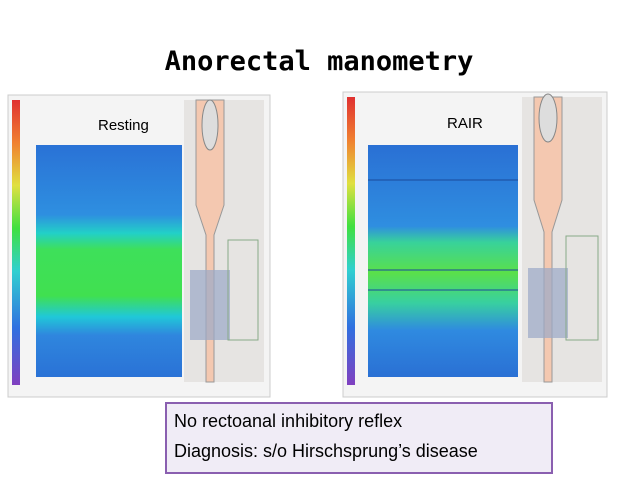 This screenshot has height=479, width=638. I want to click on panel-label: RAIR, so click(465, 123).